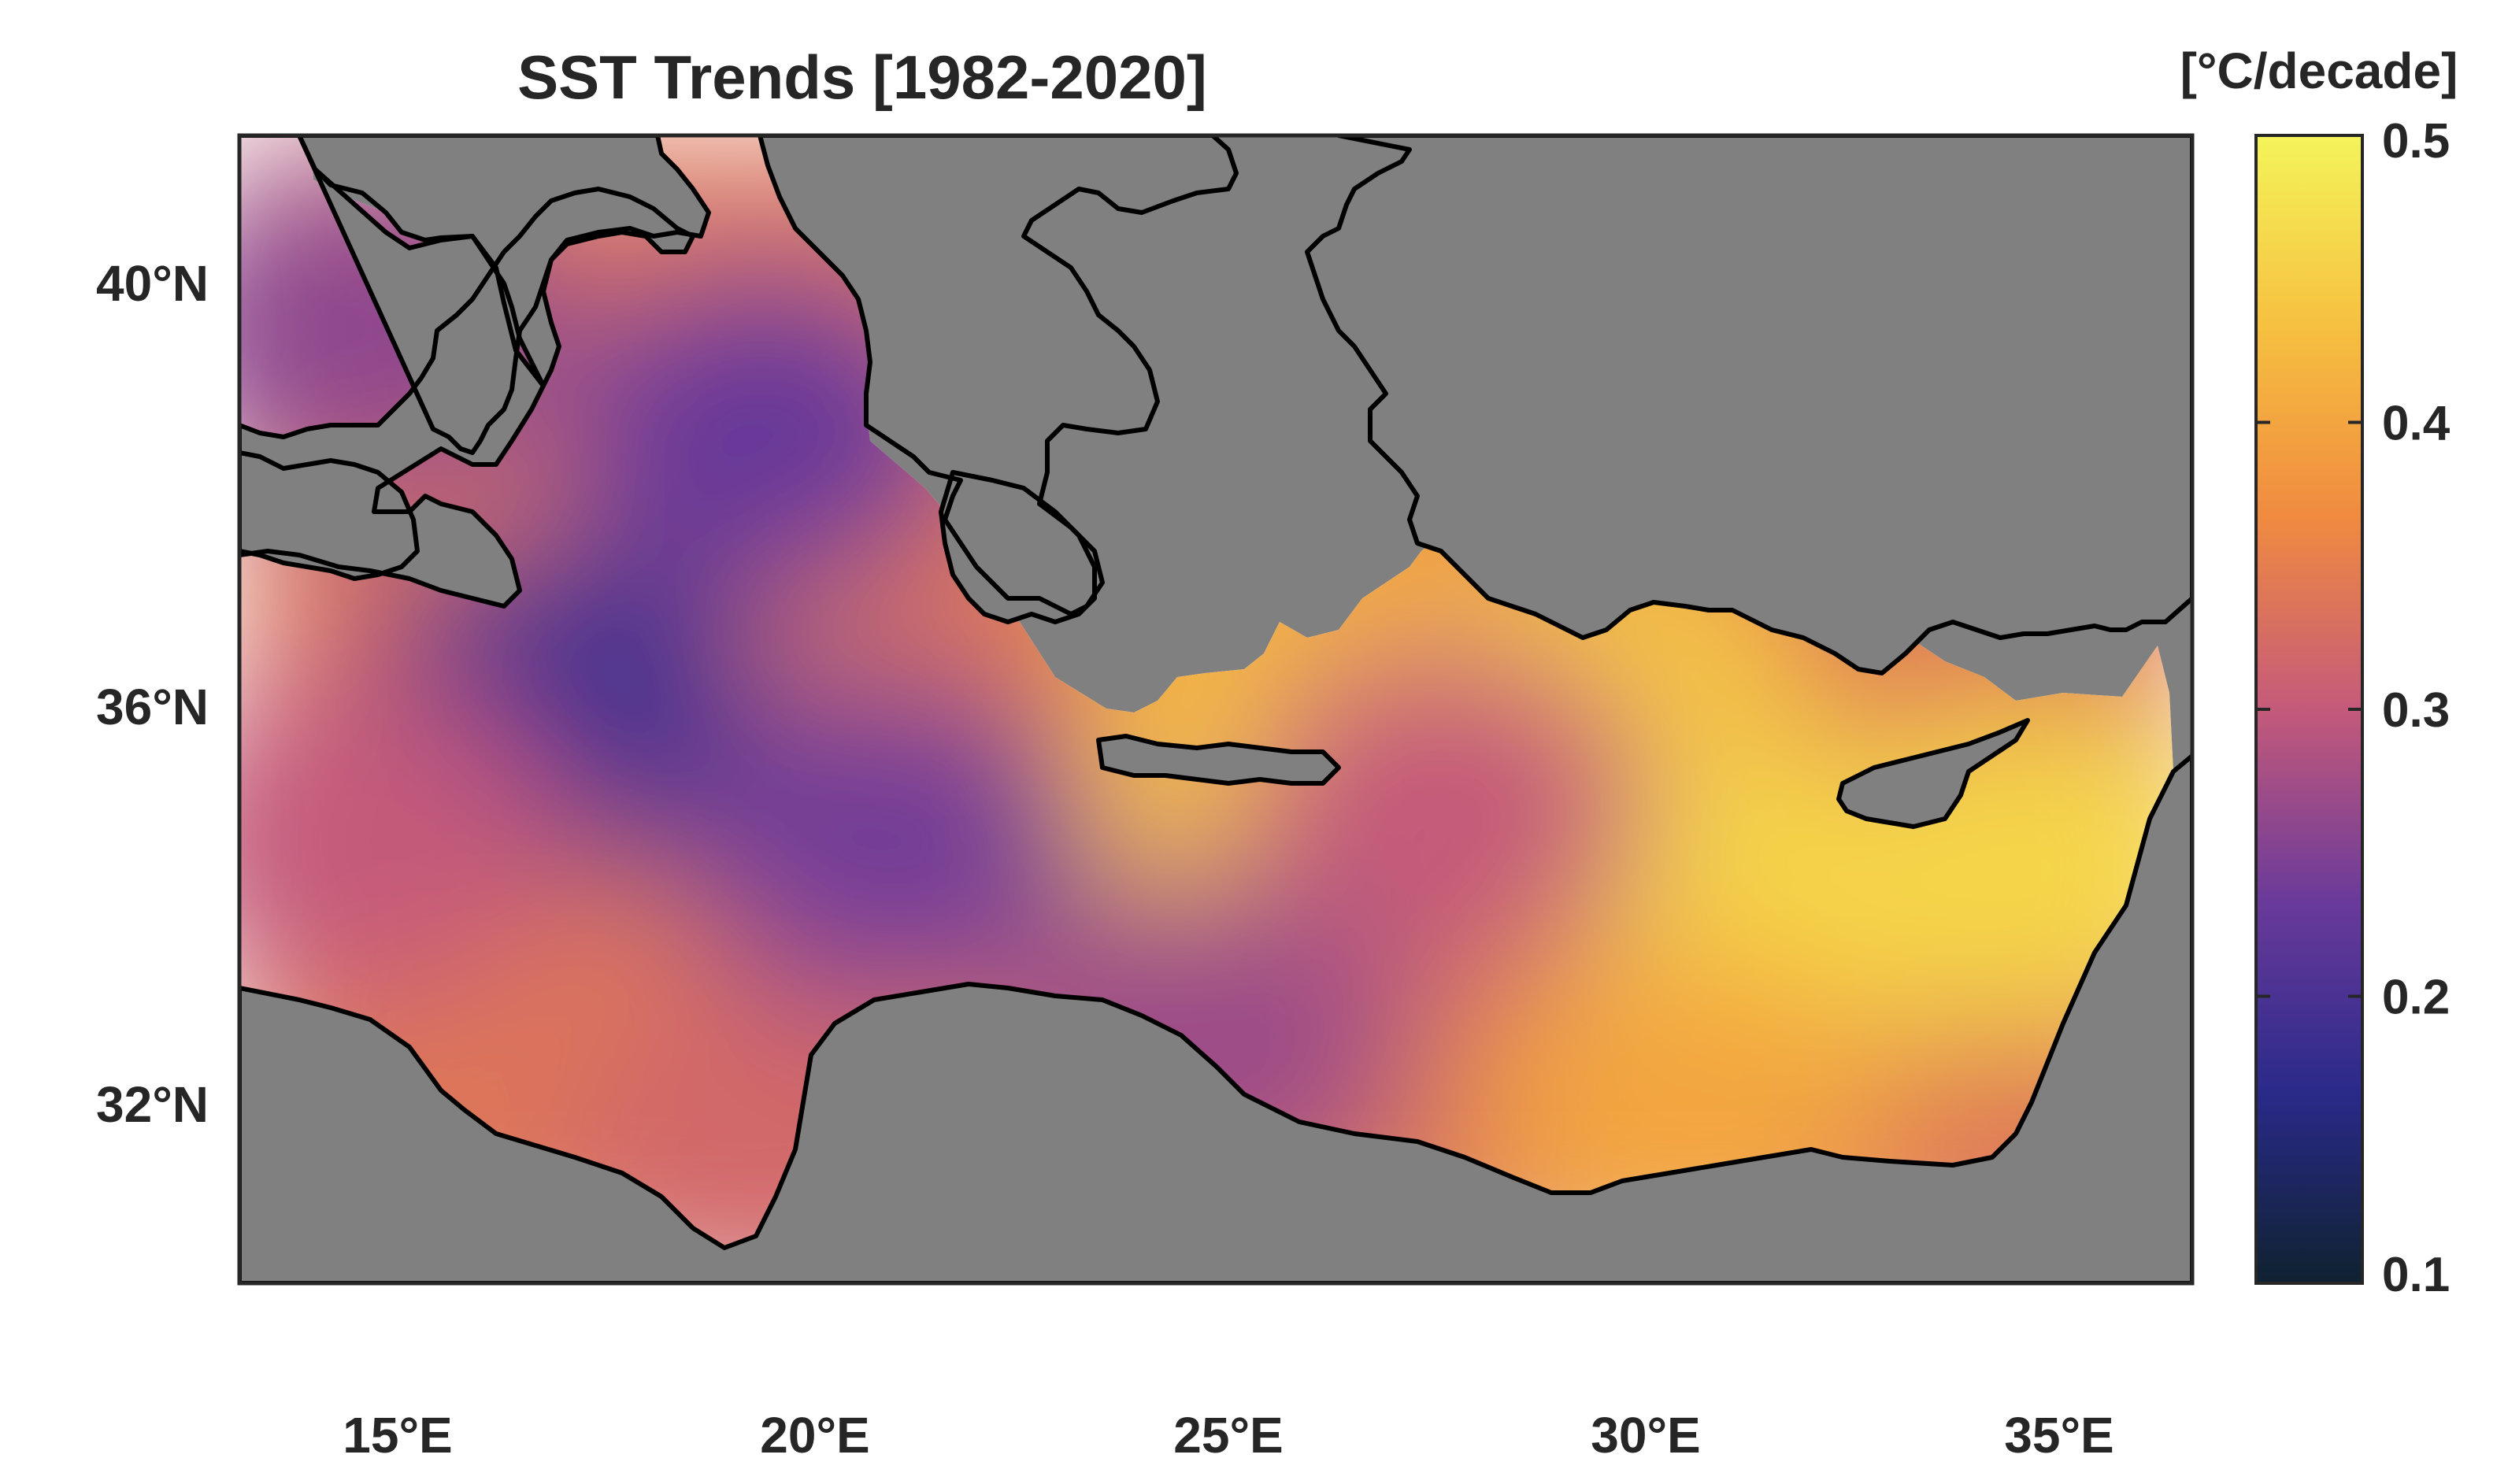 The width and height of the screenshot is (2508, 1484). I want to click on land-crete, so click(1218, 760).